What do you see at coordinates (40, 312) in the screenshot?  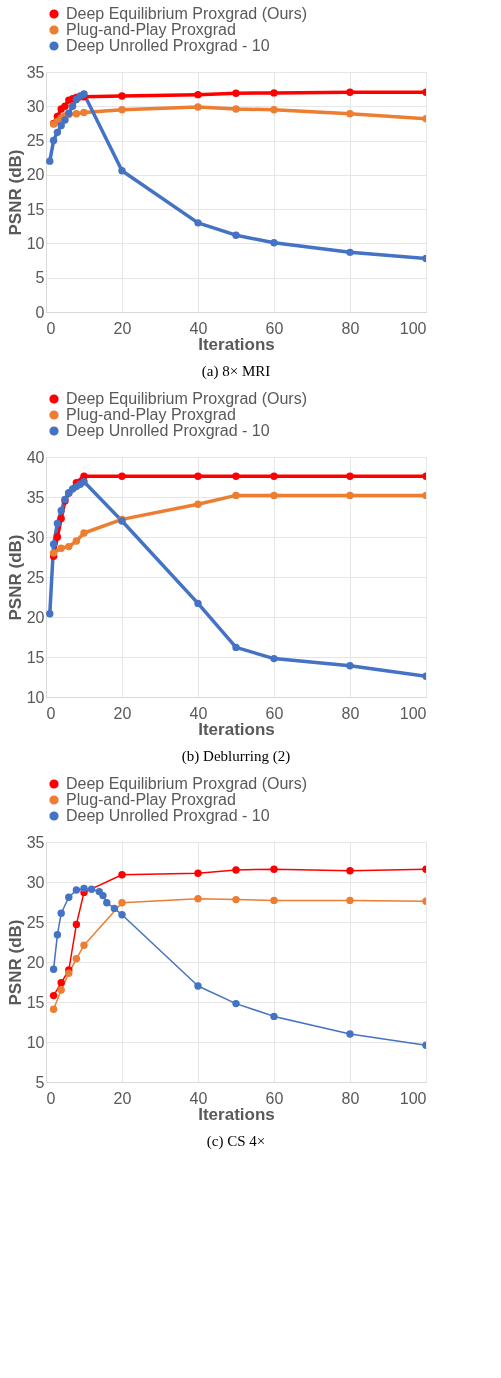 I see `y-tick-label: 0` at bounding box center [40, 312].